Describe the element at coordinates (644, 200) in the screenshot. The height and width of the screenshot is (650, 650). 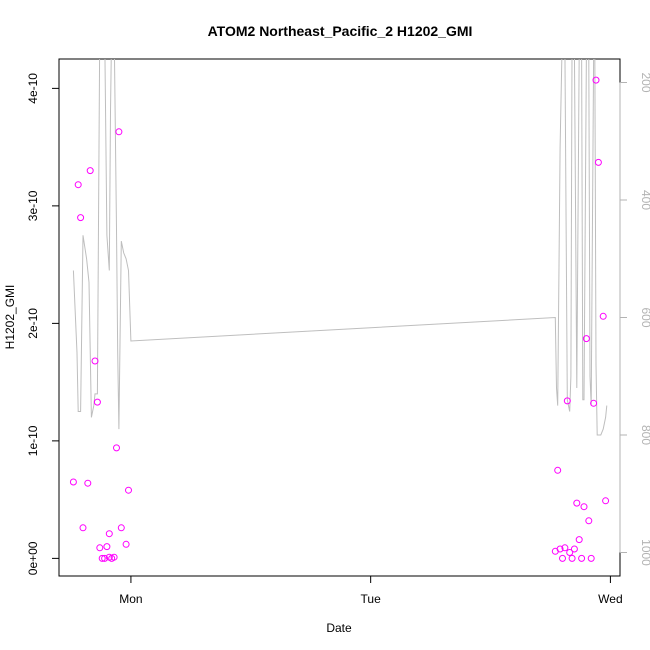
I see `right-tick-label: 400` at that location.